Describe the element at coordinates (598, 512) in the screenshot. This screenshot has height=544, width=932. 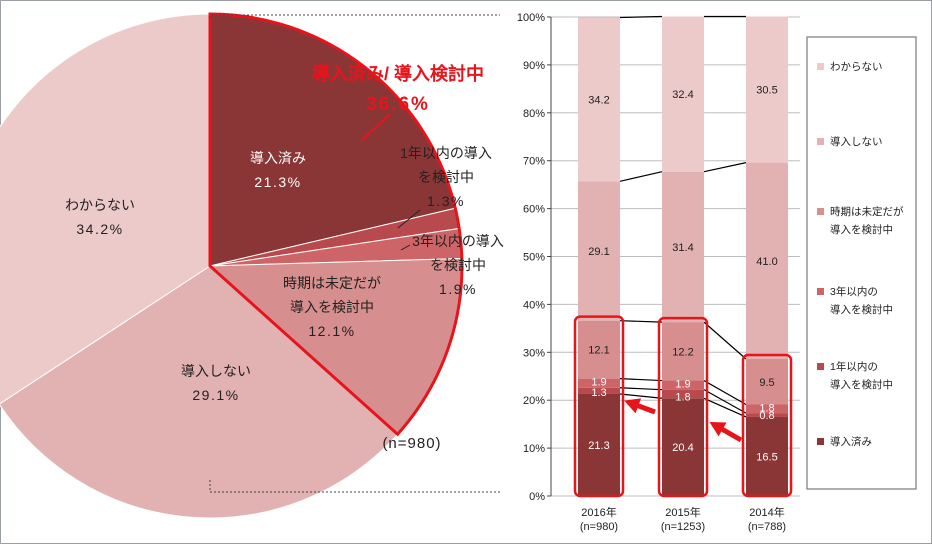
I see `x-category-label: 2016年` at that location.